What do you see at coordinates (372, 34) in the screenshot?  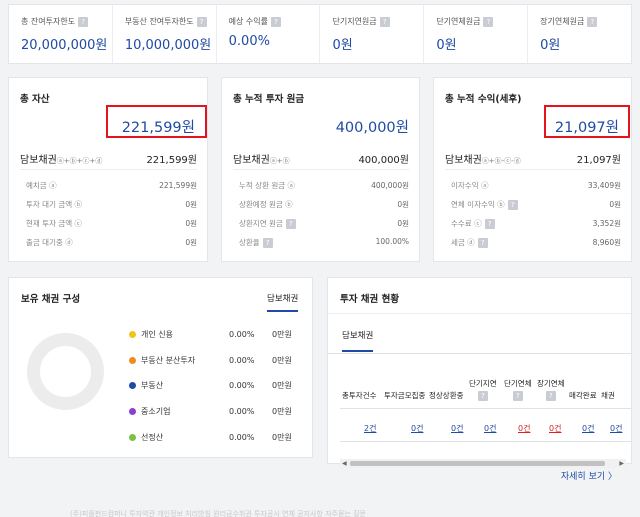 I see `stat-short-delay: 단기지연원금 0원` at bounding box center [372, 34].